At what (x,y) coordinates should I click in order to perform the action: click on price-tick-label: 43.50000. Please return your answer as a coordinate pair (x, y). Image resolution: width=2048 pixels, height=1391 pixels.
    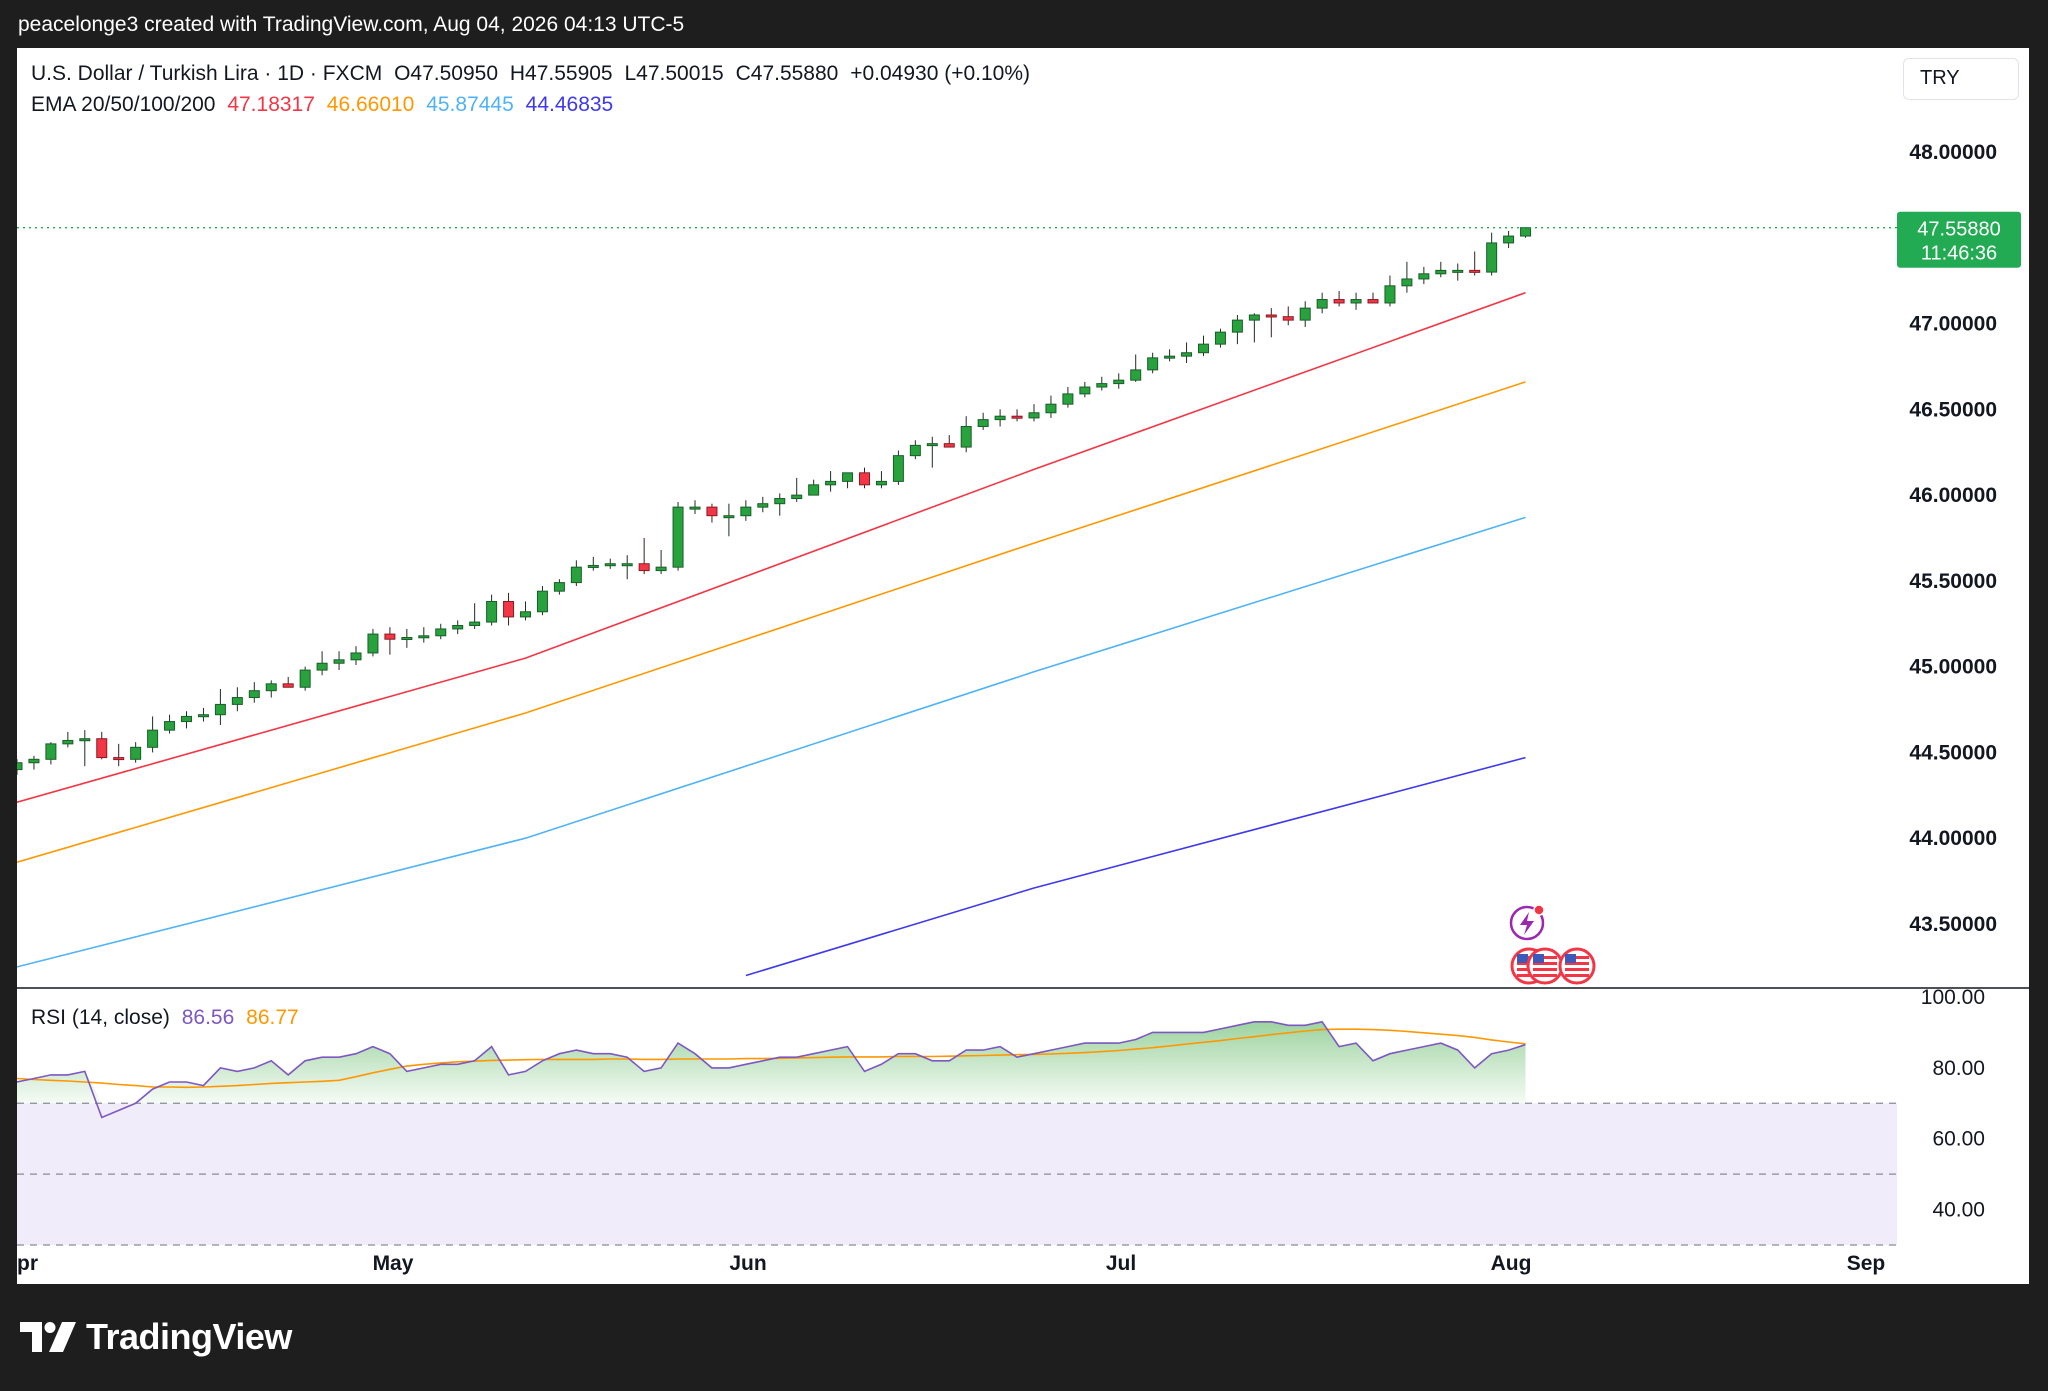
    Looking at the image, I should click on (1953, 924).